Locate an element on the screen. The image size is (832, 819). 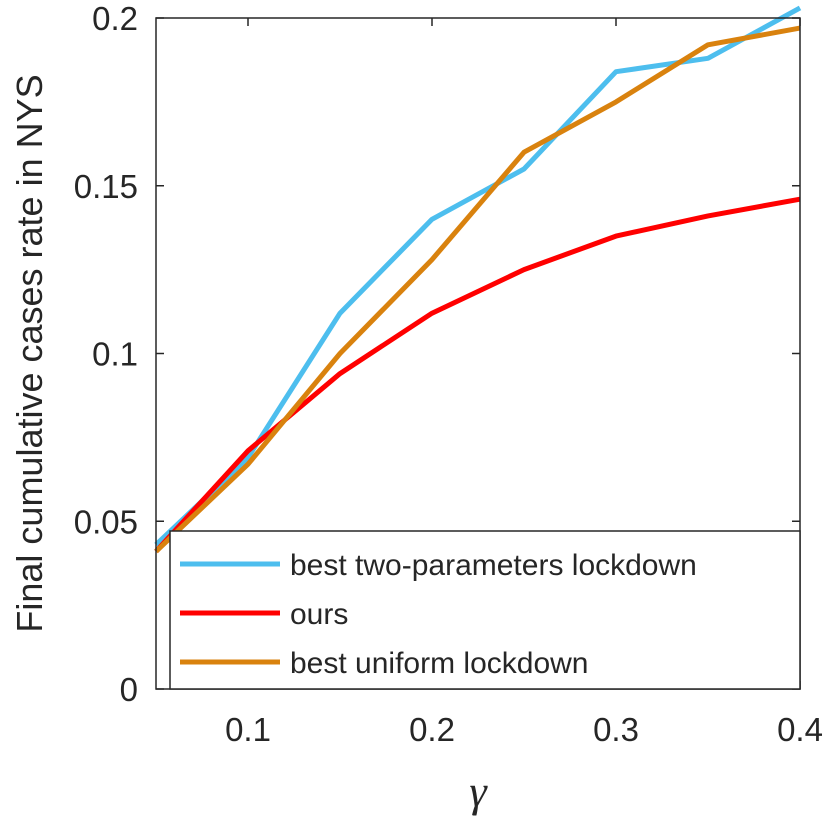
x-tick-label: 0.1 is located at coordinates (248, 729).